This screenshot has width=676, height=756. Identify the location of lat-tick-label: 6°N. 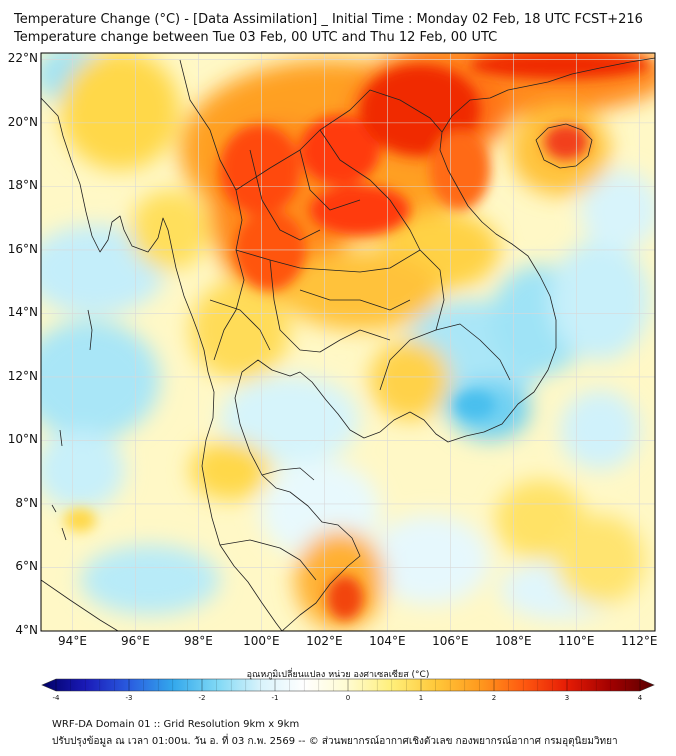
(26, 566).